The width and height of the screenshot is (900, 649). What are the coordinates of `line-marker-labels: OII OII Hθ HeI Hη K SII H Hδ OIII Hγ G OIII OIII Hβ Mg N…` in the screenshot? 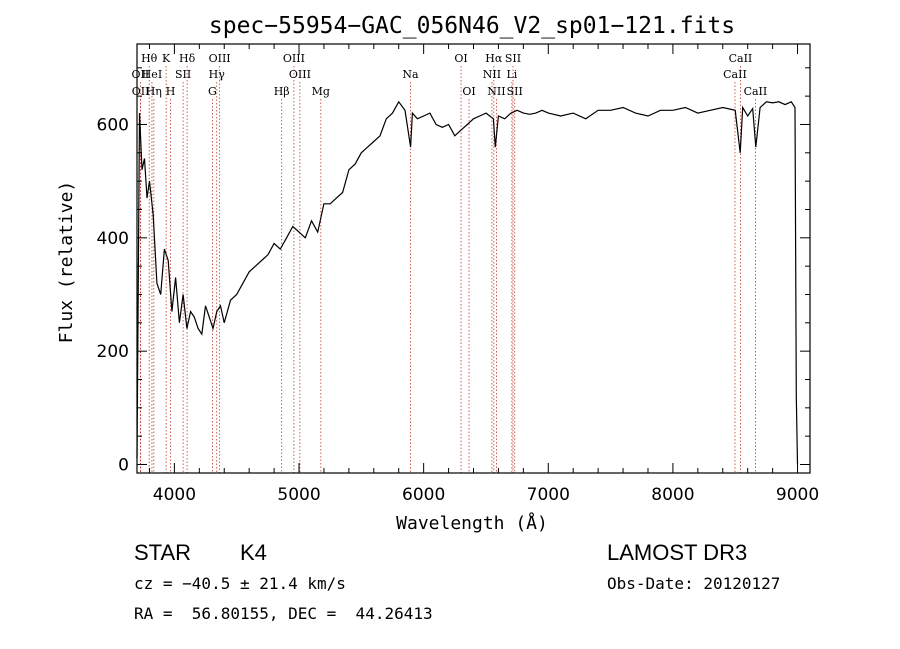 It's located at (450, 75).